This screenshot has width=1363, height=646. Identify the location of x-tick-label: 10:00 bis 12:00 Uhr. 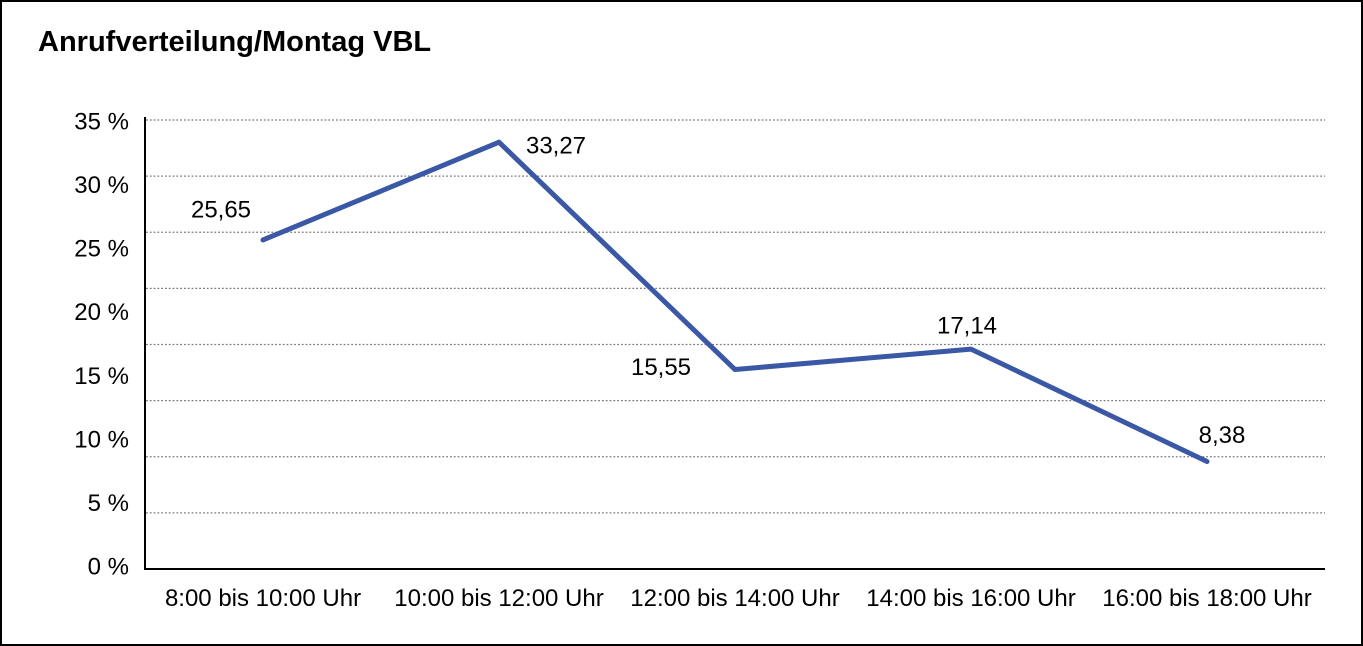
(498, 598).